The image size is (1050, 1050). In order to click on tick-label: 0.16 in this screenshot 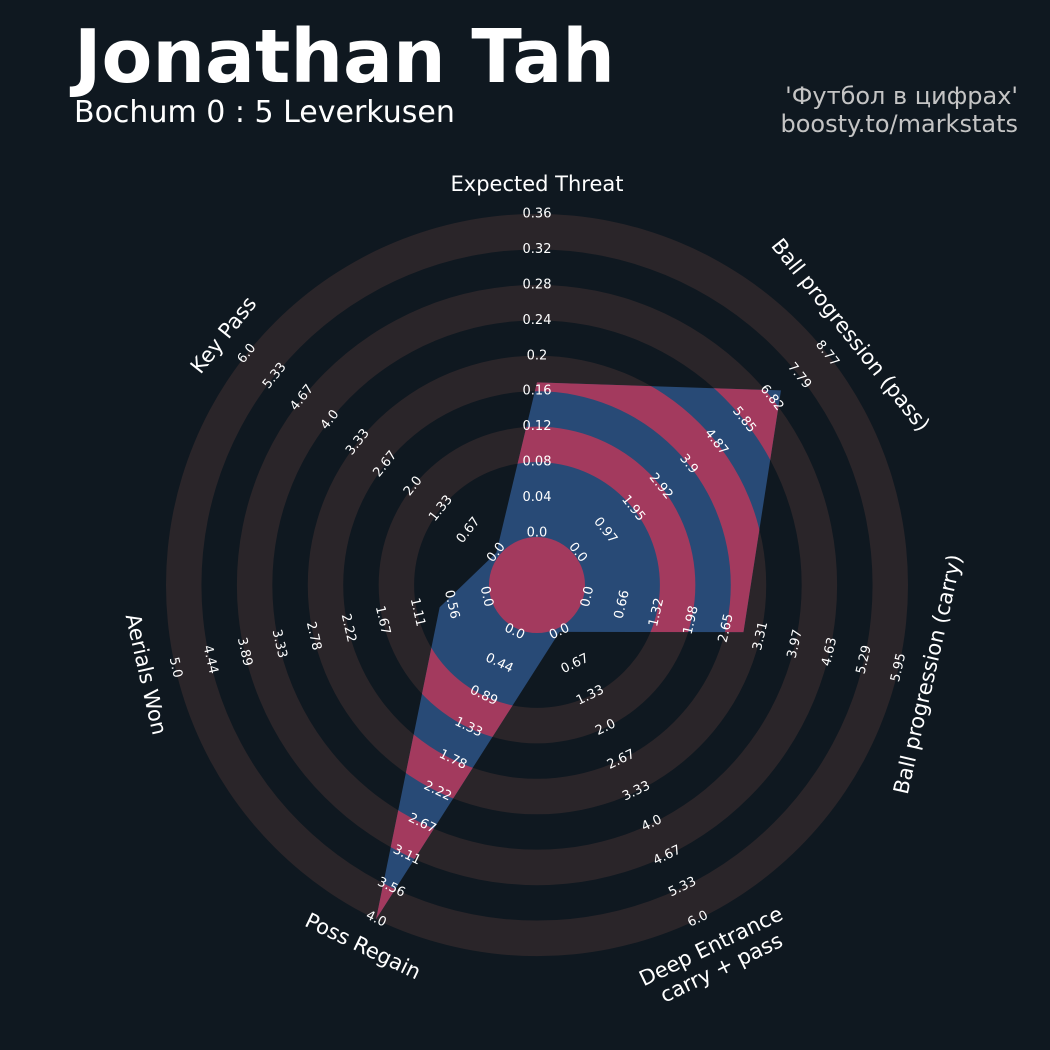, I will do `click(537, 391)`.